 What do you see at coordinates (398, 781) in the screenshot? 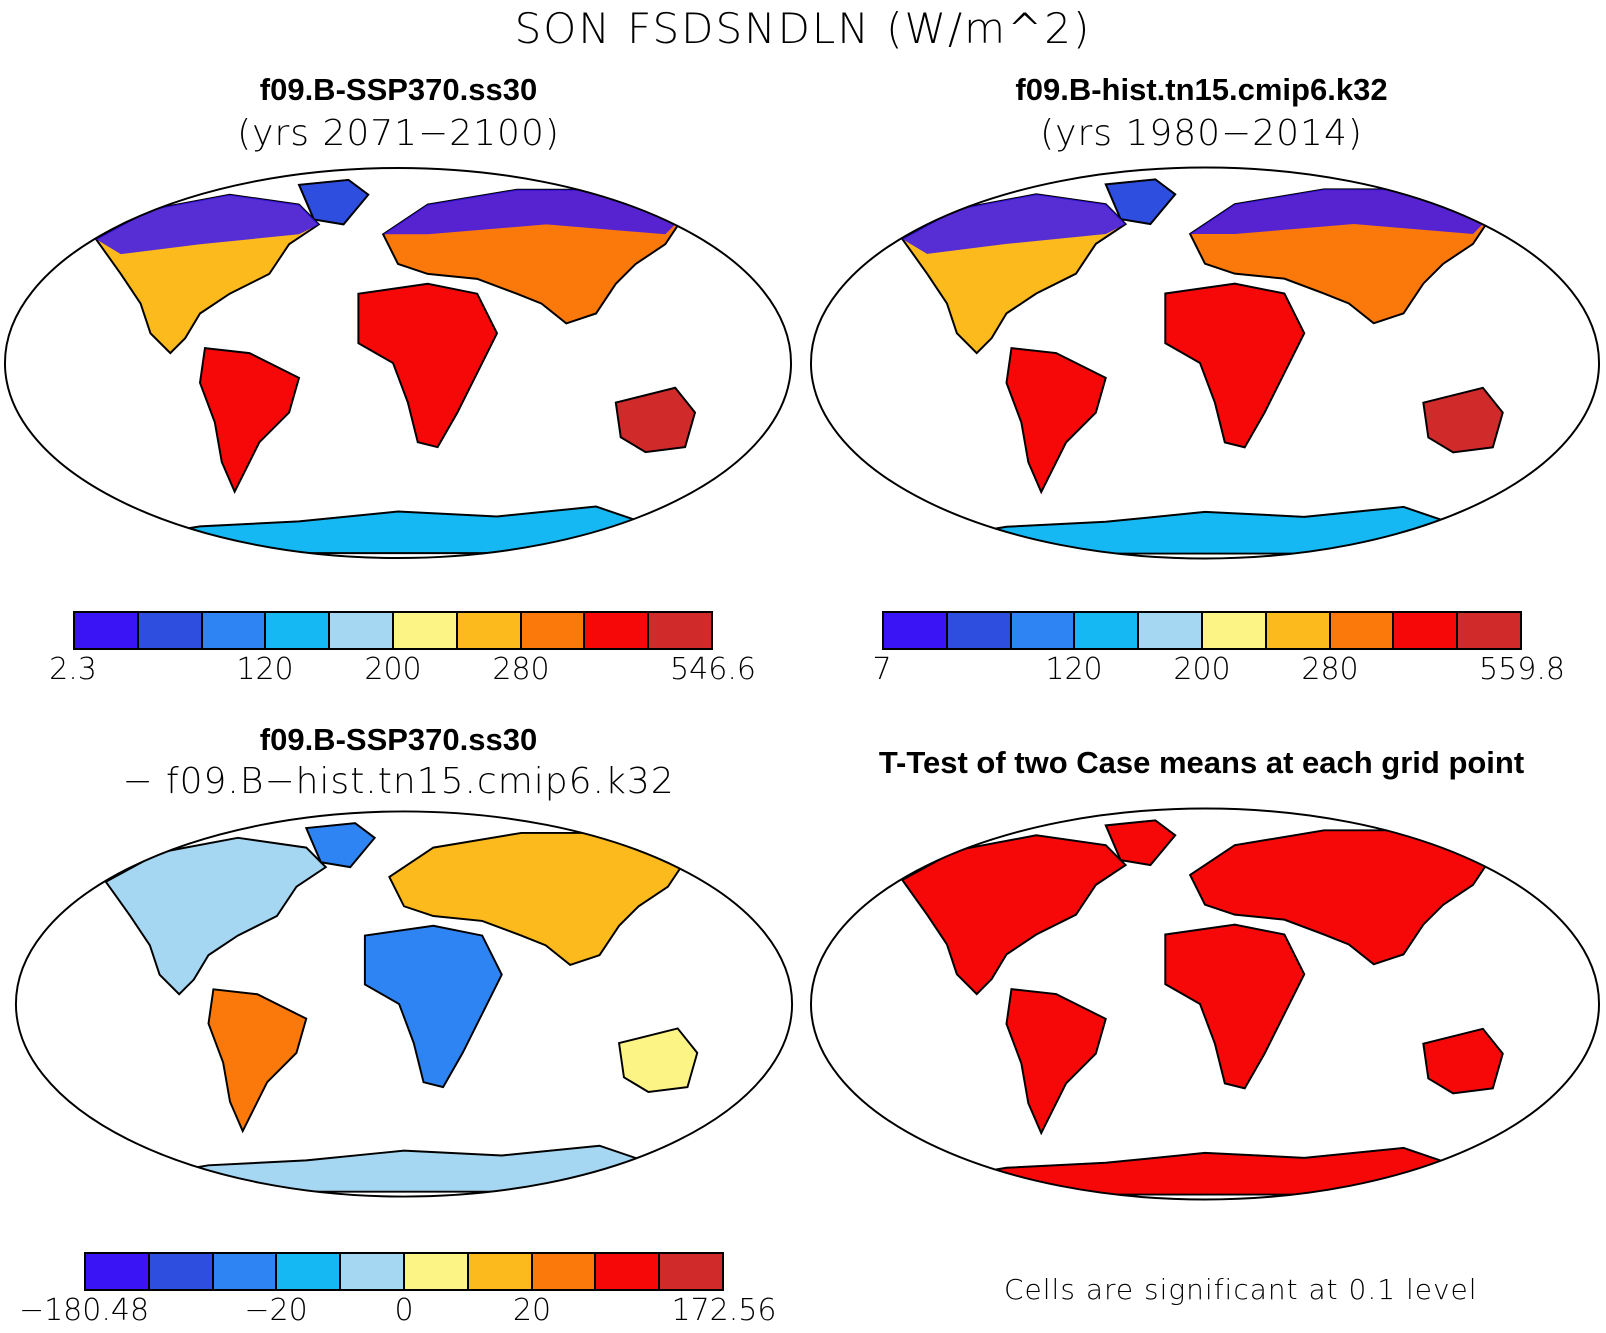
I see `panel-diff-subtitle: − f09.B−hist.tn15.cmip6.k32` at bounding box center [398, 781].